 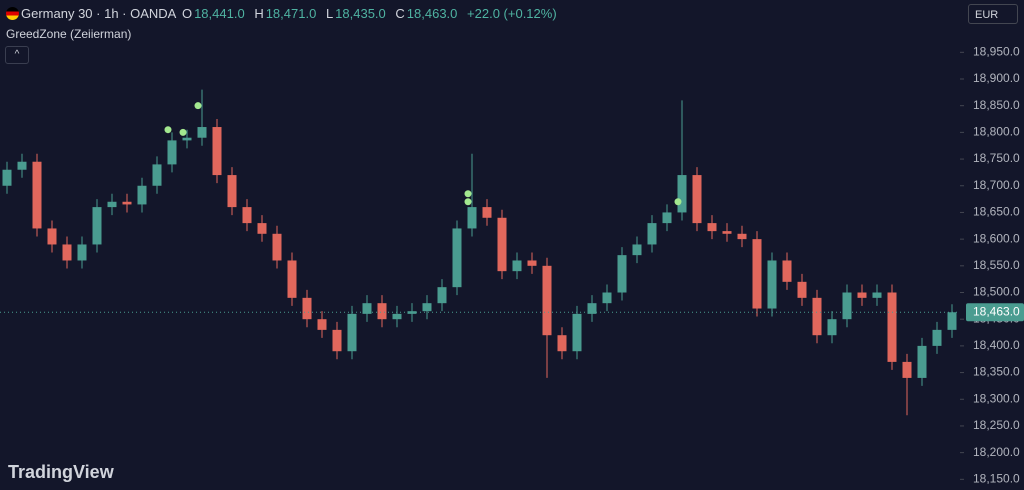 I want to click on y-tick-label: 18,350.0, so click(x=996, y=372).